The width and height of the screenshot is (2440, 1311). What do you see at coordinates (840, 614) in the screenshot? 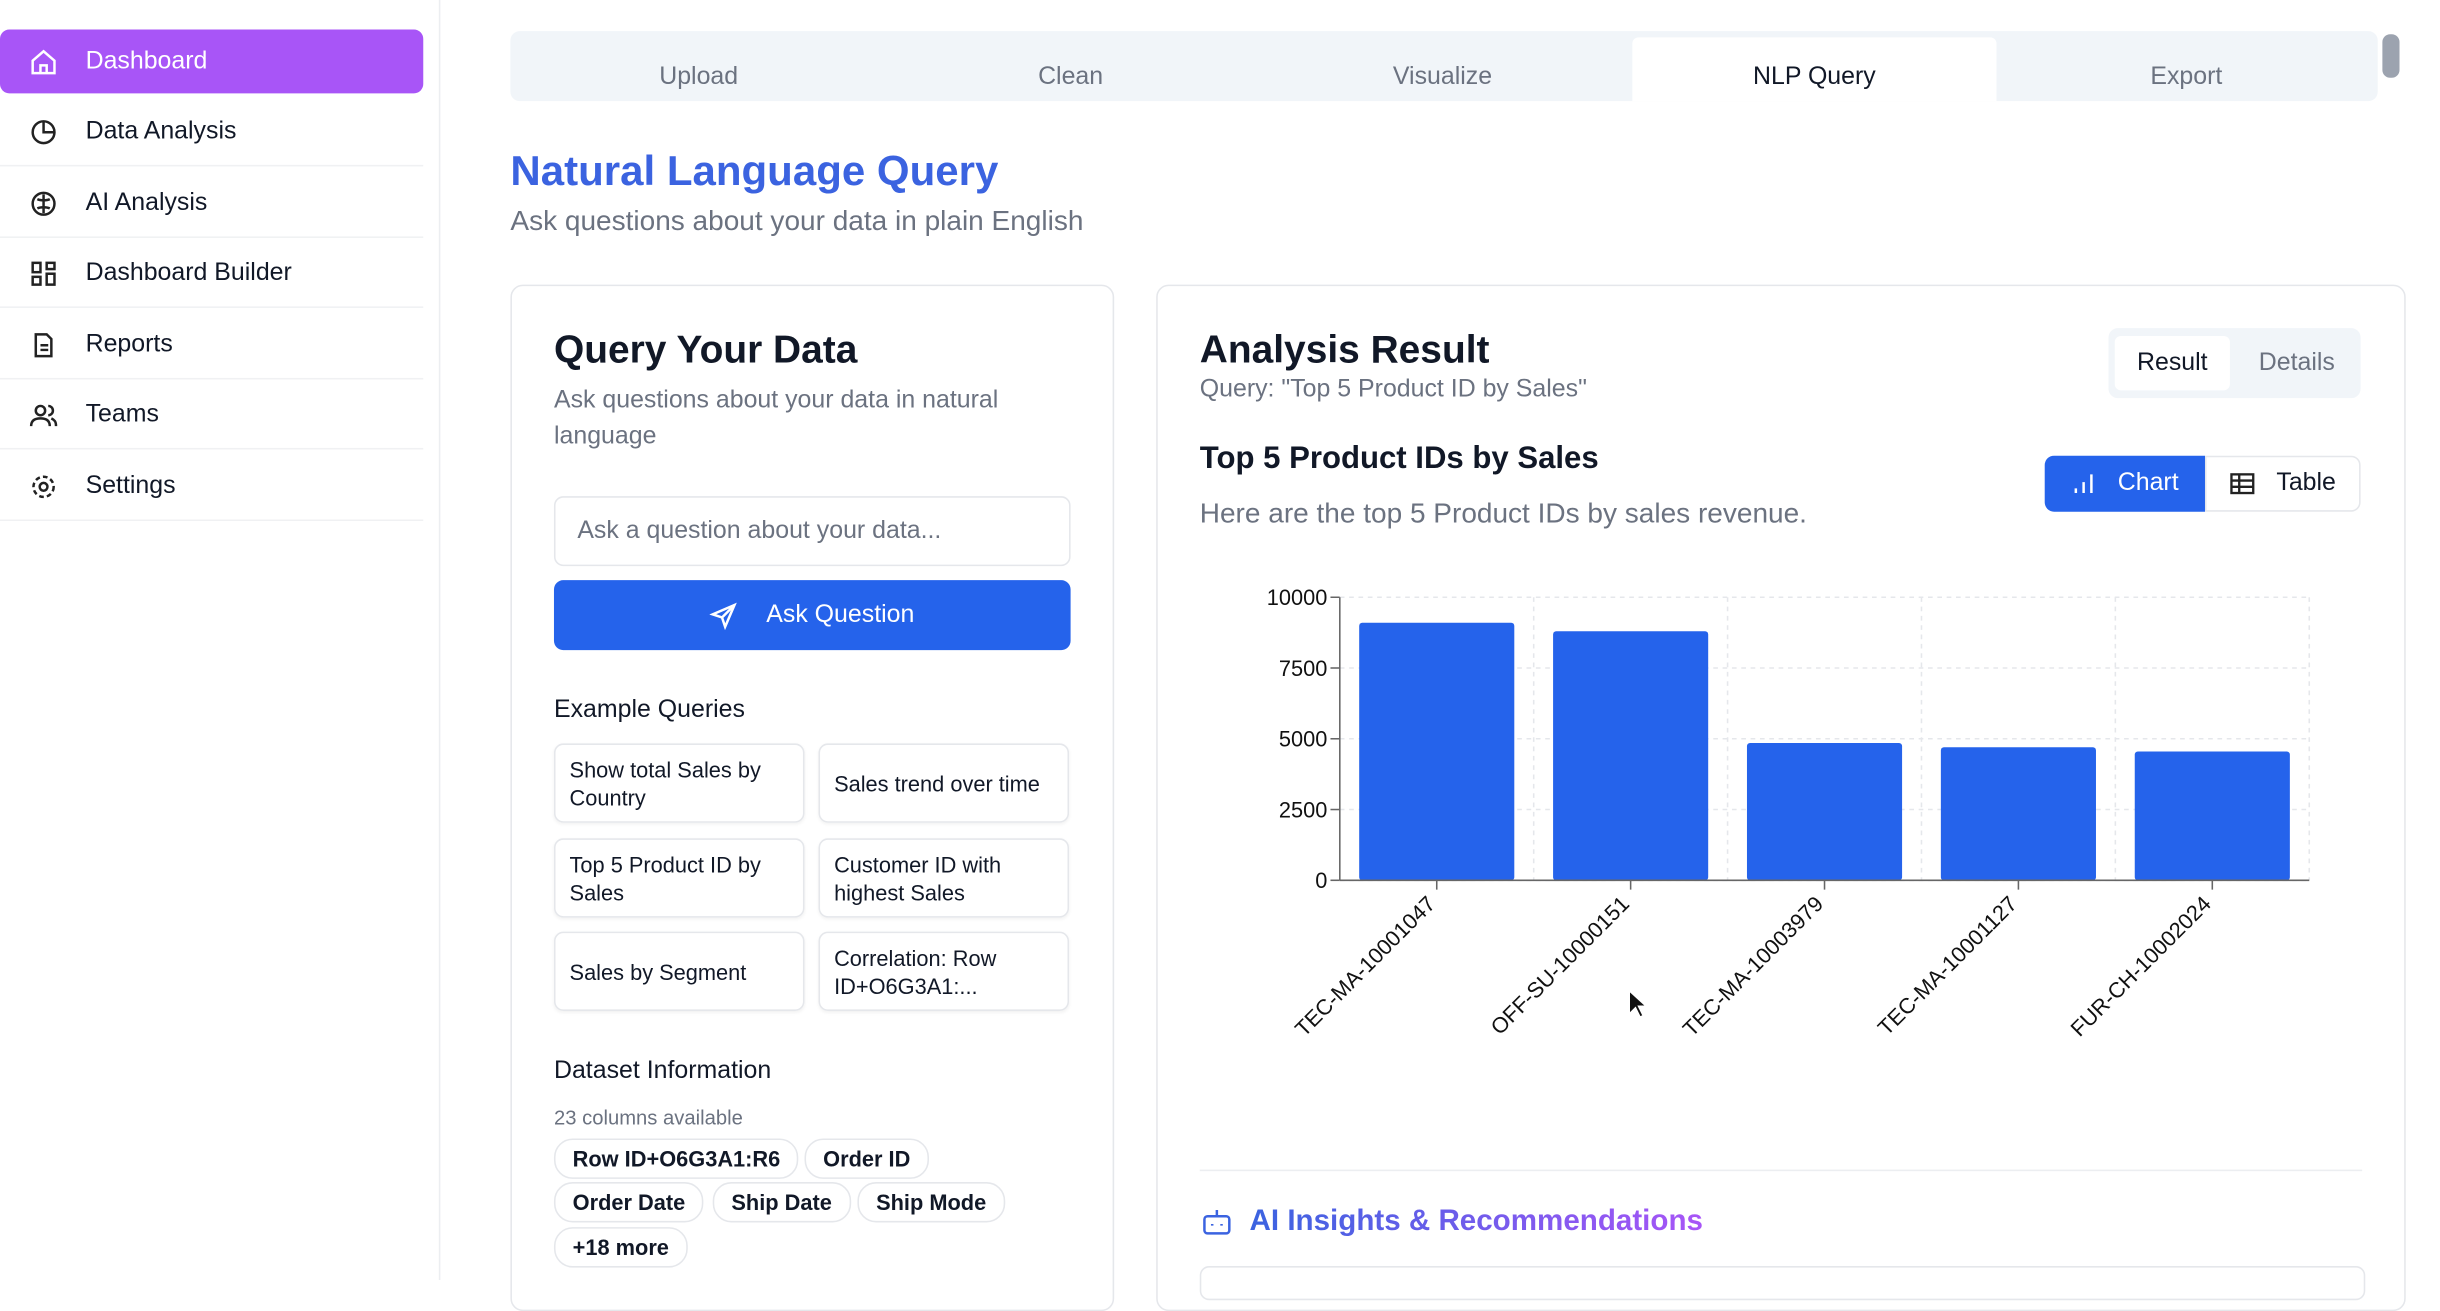
I see `button-label: Ask Question` at bounding box center [840, 614].